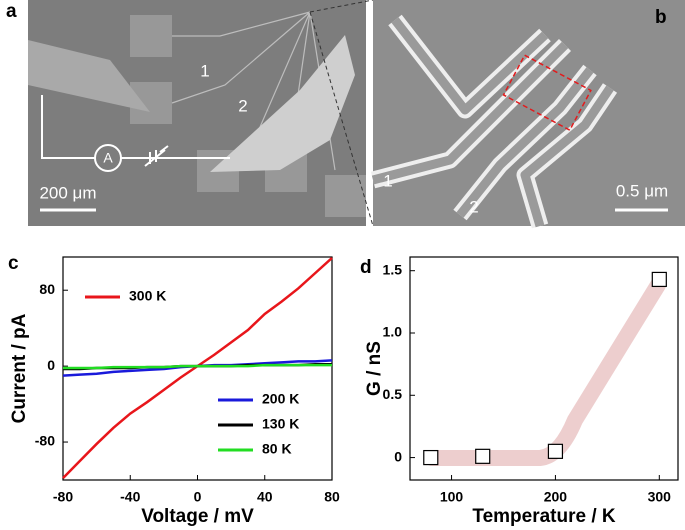 The image size is (685, 530). What do you see at coordinates (473, 206) in the screenshot?
I see `electrode-label: 2` at bounding box center [473, 206].